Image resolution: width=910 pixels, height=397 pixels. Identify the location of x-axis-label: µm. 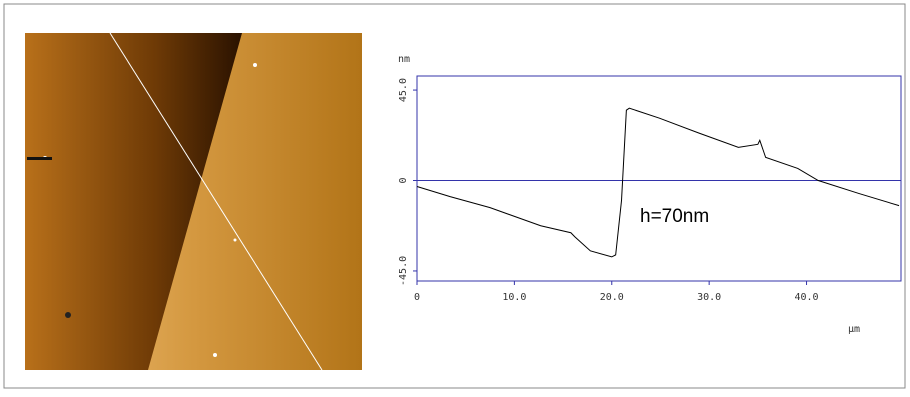
(854, 329).